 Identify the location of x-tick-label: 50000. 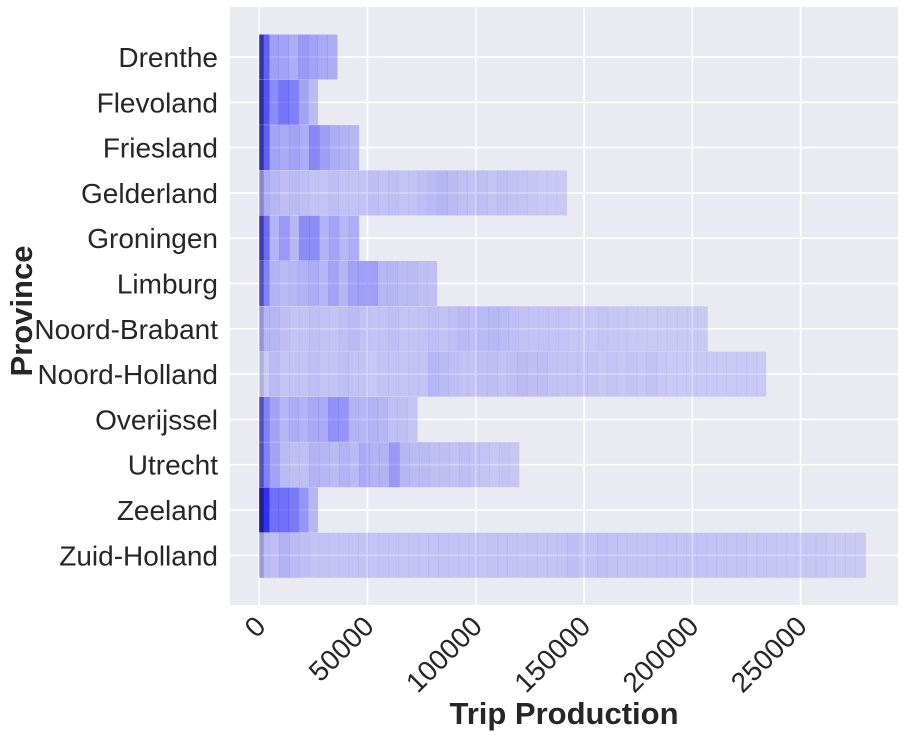
(341, 648).